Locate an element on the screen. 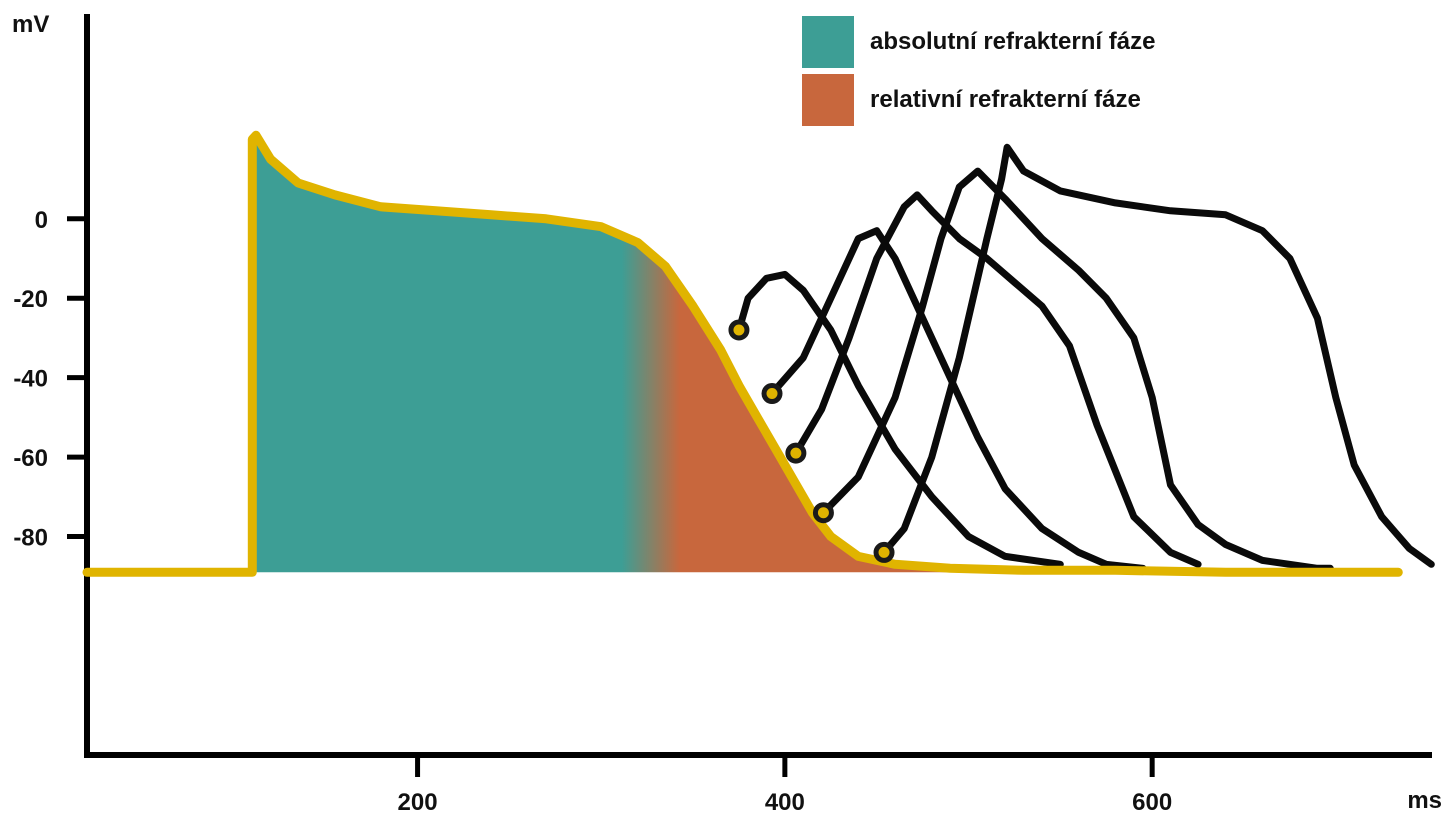 The height and width of the screenshot is (815, 1446). y-tick-label: 0 is located at coordinates (41, 220).